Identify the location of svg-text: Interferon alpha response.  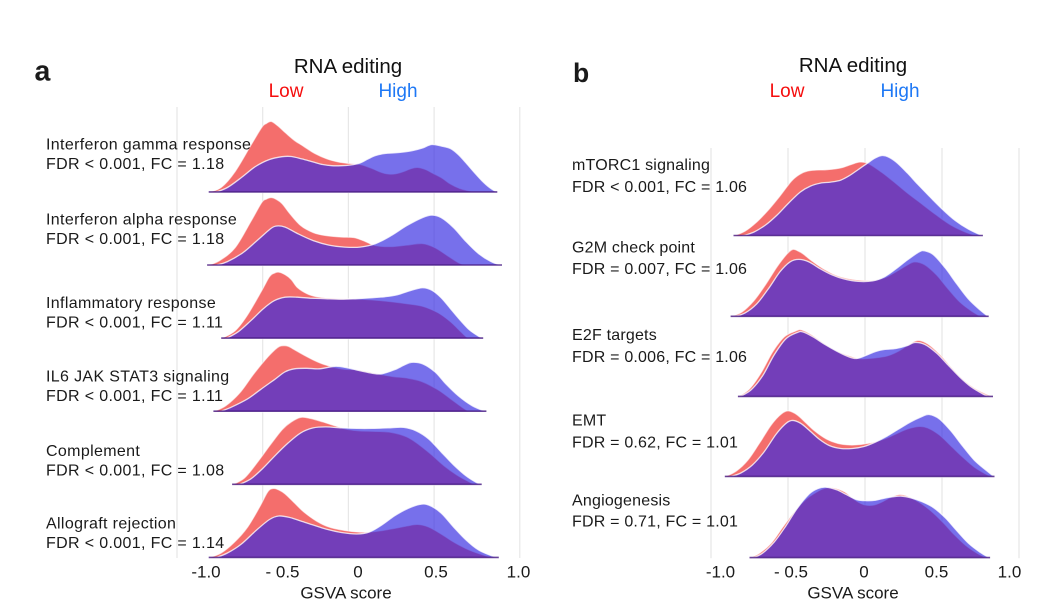
(141, 220).